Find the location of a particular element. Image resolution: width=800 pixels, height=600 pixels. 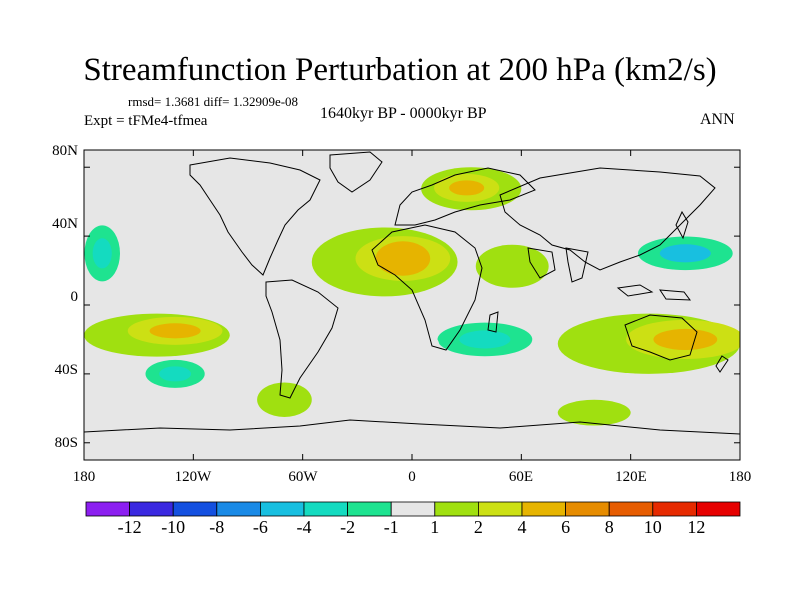

lon-label-180e: 180 is located at coordinates (740, 477).